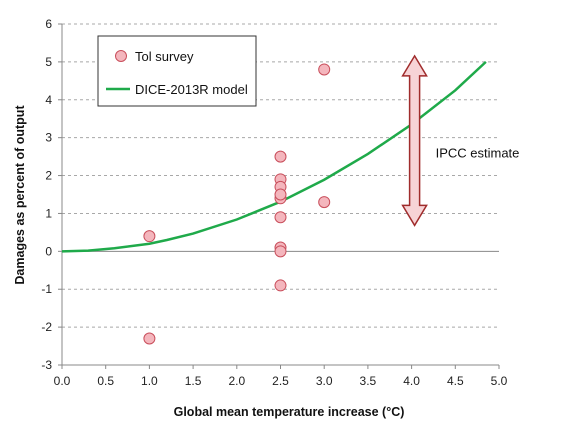 This screenshot has height=439, width=579. Describe the element at coordinates (191, 89) in the screenshot. I see `legend-label-dice: DICE-2013R model` at that location.